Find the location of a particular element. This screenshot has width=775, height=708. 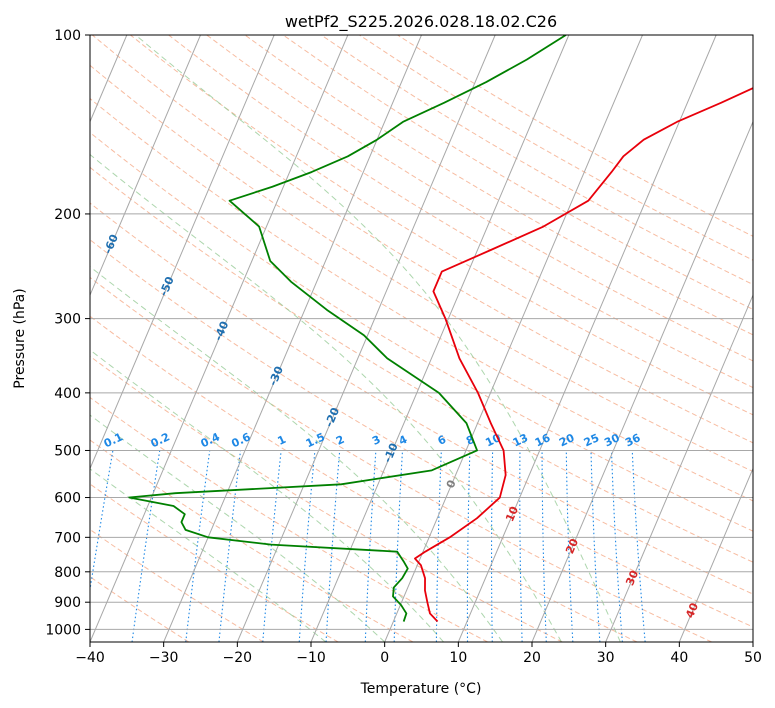

y-tick-label: 200 is located at coordinates (67, 215).